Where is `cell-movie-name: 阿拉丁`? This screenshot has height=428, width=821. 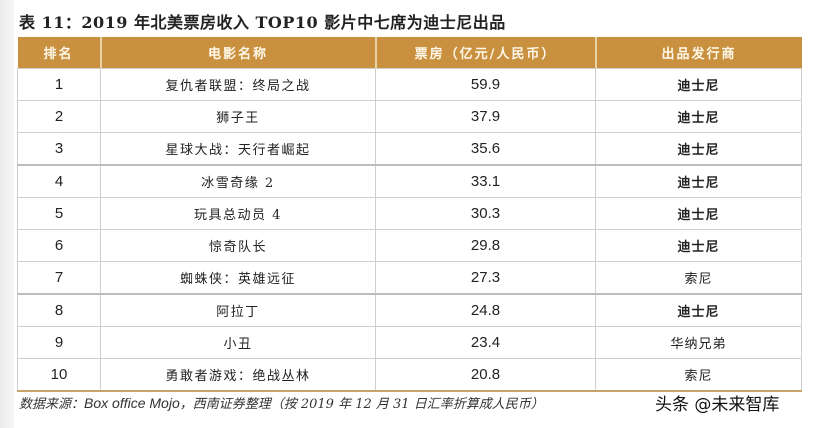 cell-movie-name: 阿拉丁 is located at coordinates (238, 310).